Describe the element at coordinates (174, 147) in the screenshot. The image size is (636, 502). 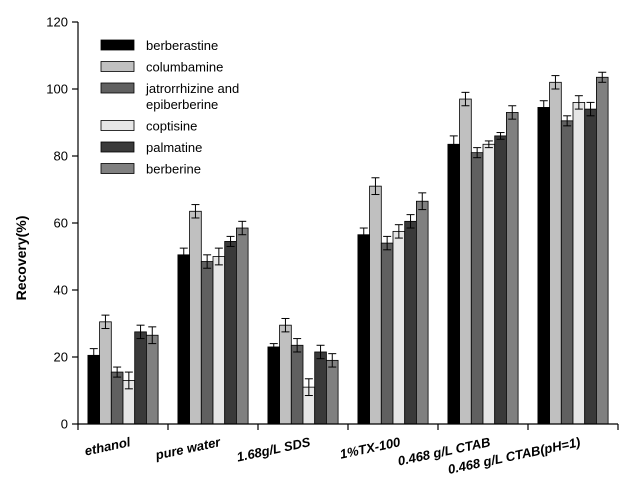
I see `legend-label: palmatine` at that location.